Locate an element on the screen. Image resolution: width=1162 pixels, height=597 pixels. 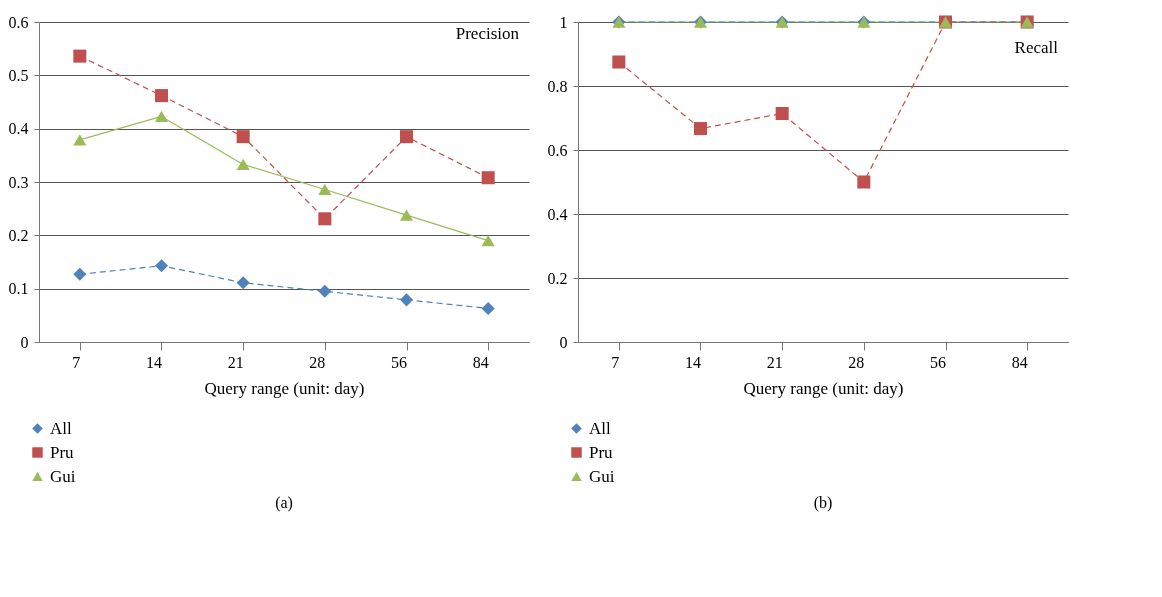
y-tick-label: 0.1 is located at coordinates (18, 289).